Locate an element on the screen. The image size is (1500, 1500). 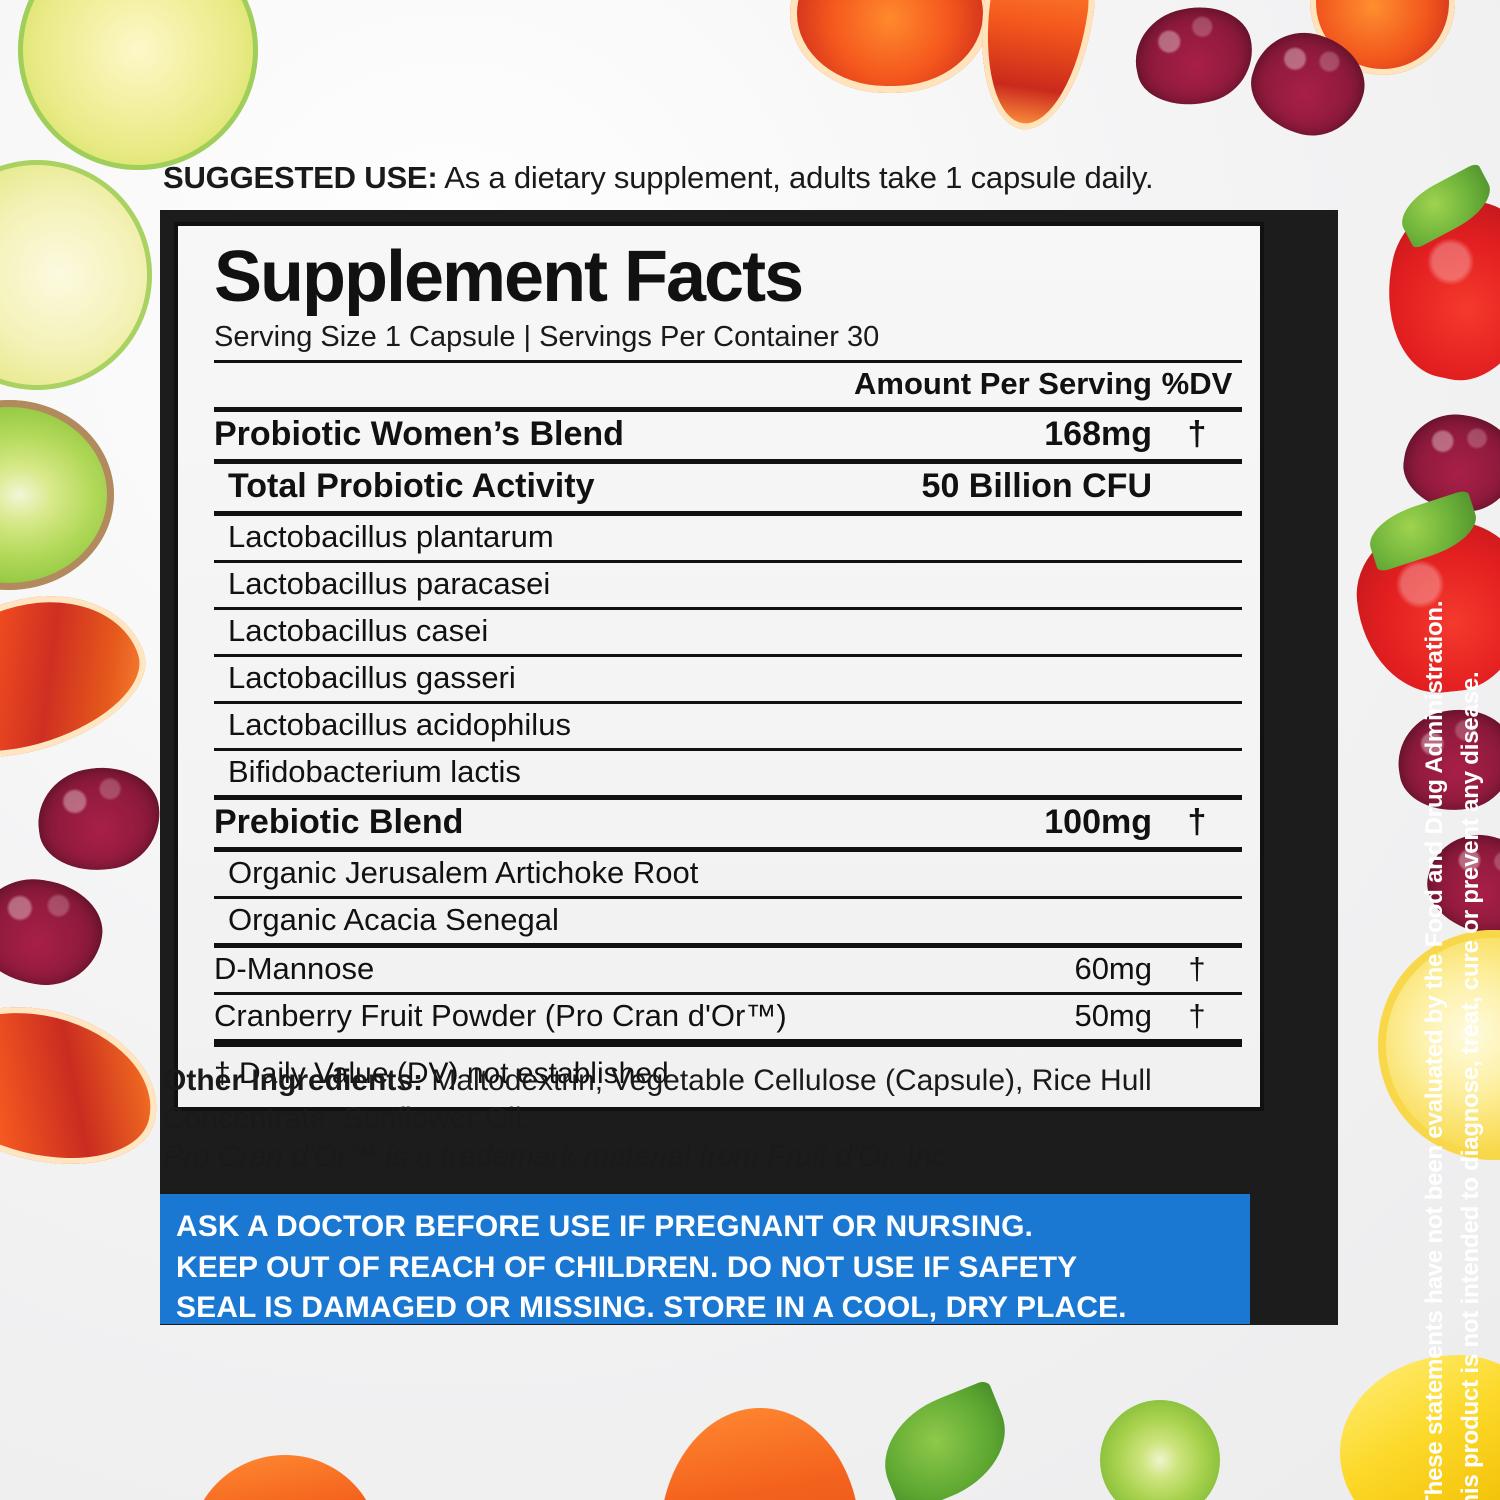
ingredient-name: Prebiotic Blend is located at coordinates (534, 822).